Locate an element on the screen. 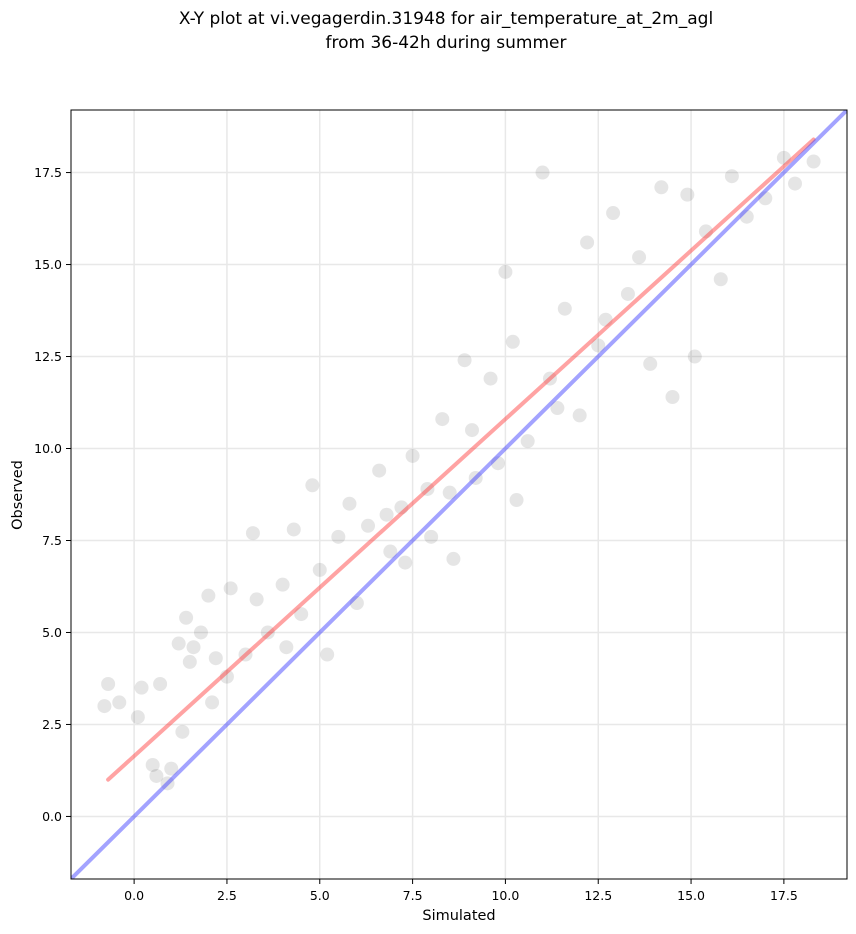 The image size is (856, 934). y-tick-label: 12.5 is located at coordinates (48, 356).